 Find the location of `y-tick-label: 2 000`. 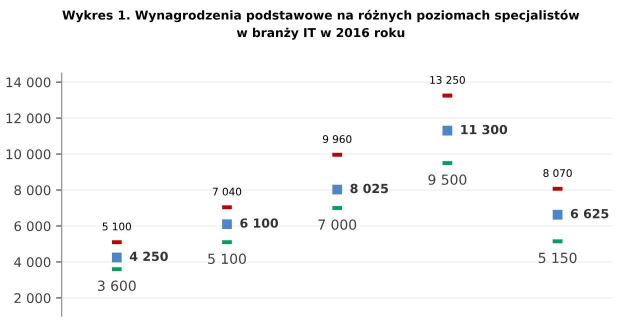

y-tick-label: 2 000 is located at coordinates (32, 298).